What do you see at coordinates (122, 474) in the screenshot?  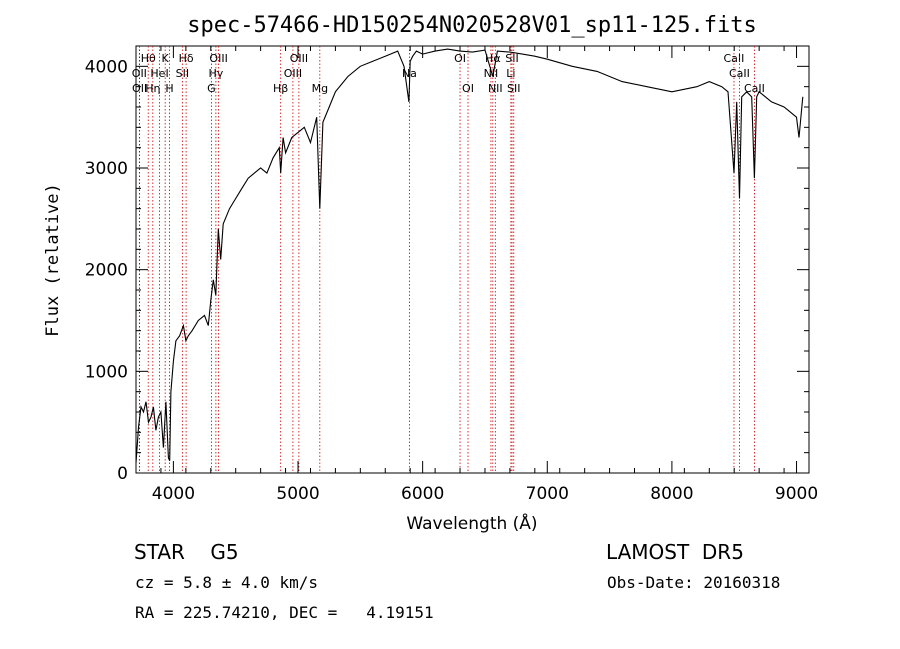 I see `y-tick-label: 0` at bounding box center [122, 474].